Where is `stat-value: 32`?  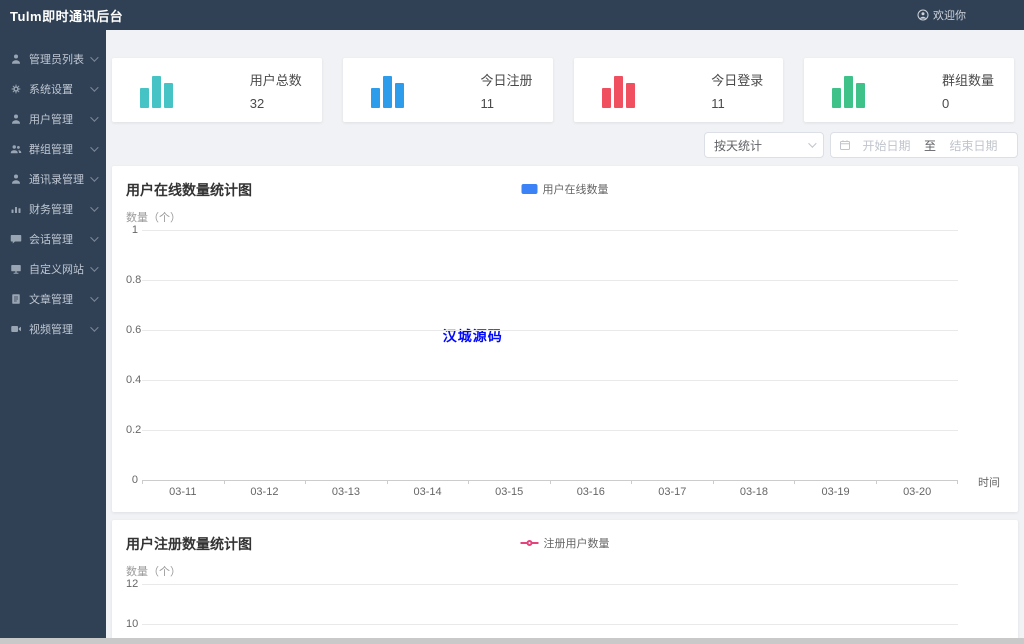 stat-value: 32 is located at coordinates (257, 103).